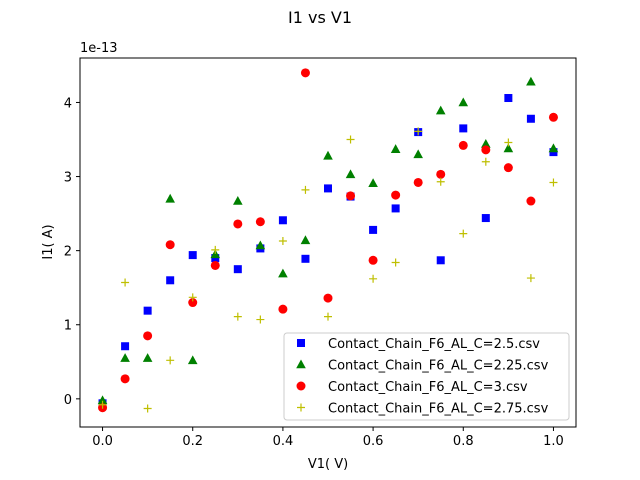 This screenshot has width=640, height=480. What do you see at coordinates (328, 438) in the screenshot?
I see `x-axis: 0.0 0.2 0.4 0.6 0.8 1.0` at bounding box center [328, 438].